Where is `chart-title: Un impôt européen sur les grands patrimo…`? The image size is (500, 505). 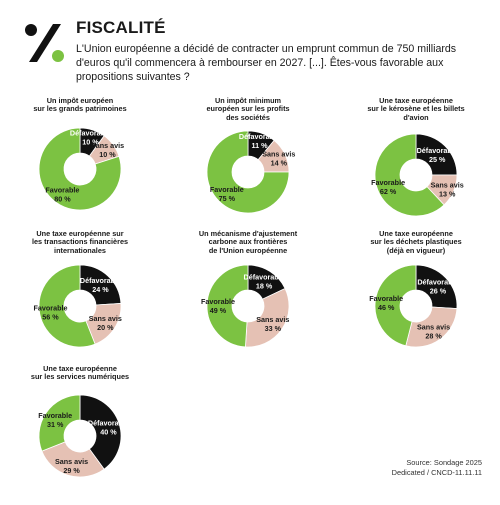 chart-title: Un impôt européen sur les grands patrimo… is located at coordinates (80, 105).